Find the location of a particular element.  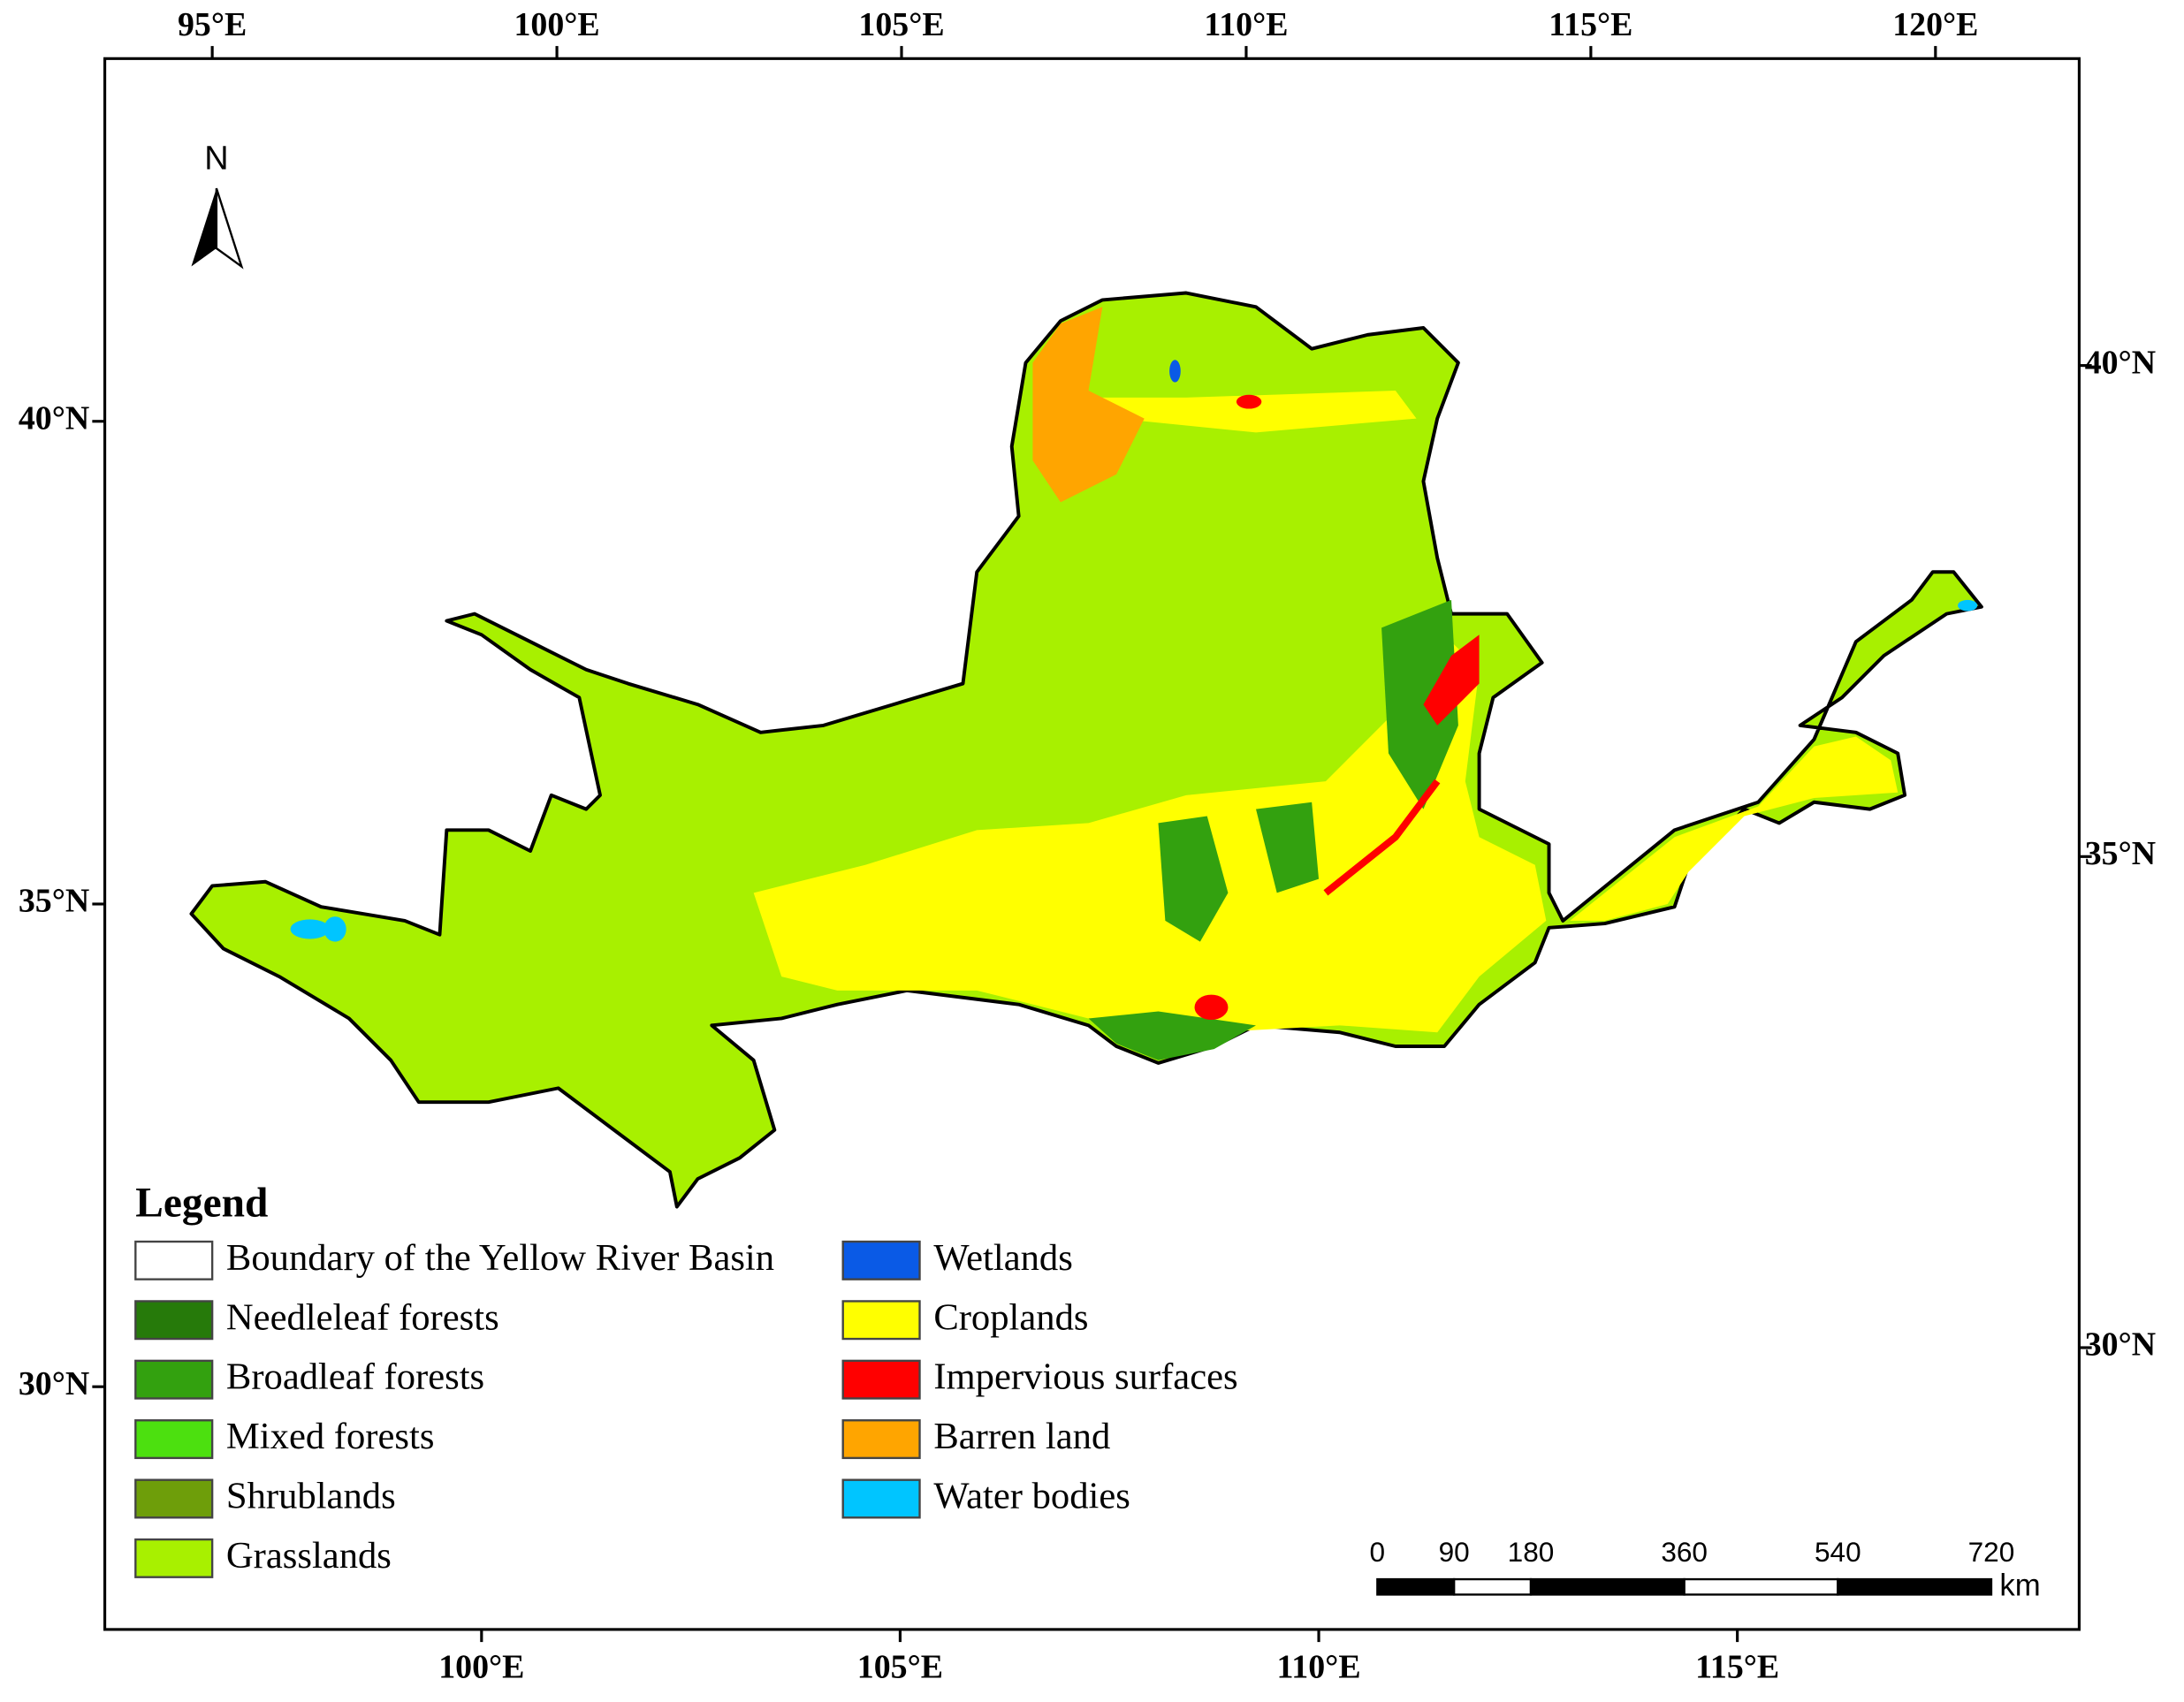

scale-label: 720 is located at coordinates (1991, 1552).